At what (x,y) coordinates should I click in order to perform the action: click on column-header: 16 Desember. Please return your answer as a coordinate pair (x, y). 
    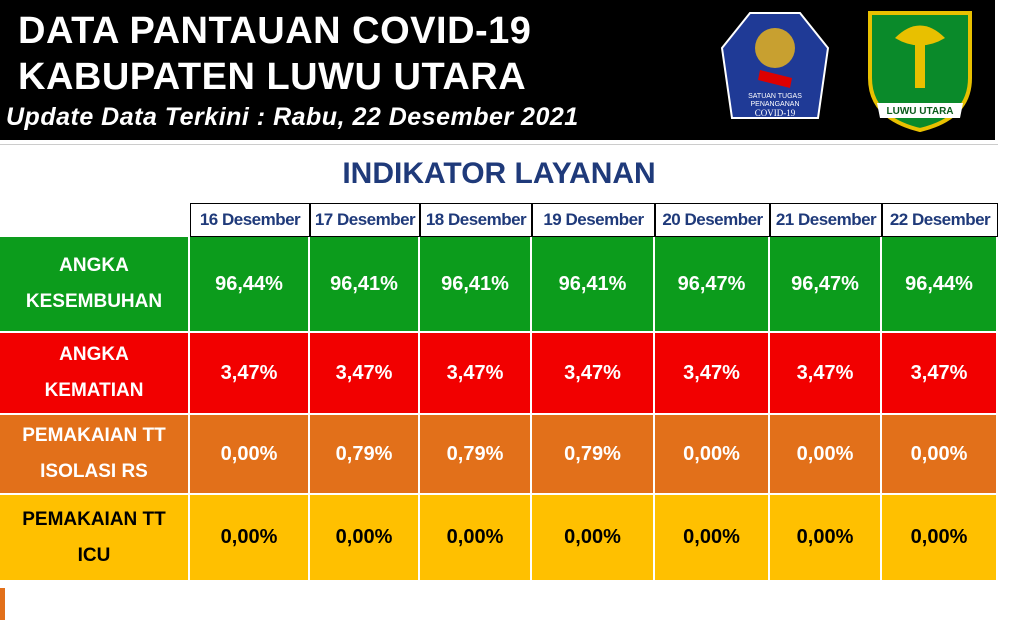
    Looking at the image, I should click on (250, 220).